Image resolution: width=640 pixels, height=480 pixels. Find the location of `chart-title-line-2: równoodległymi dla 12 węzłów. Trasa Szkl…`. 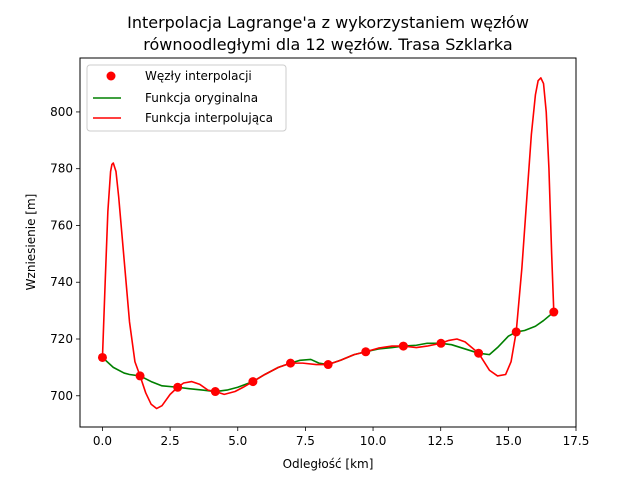

chart-title-line-2: równoodległymi dla 12 węzłów. Trasa Szkl… is located at coordinates (327, 44).